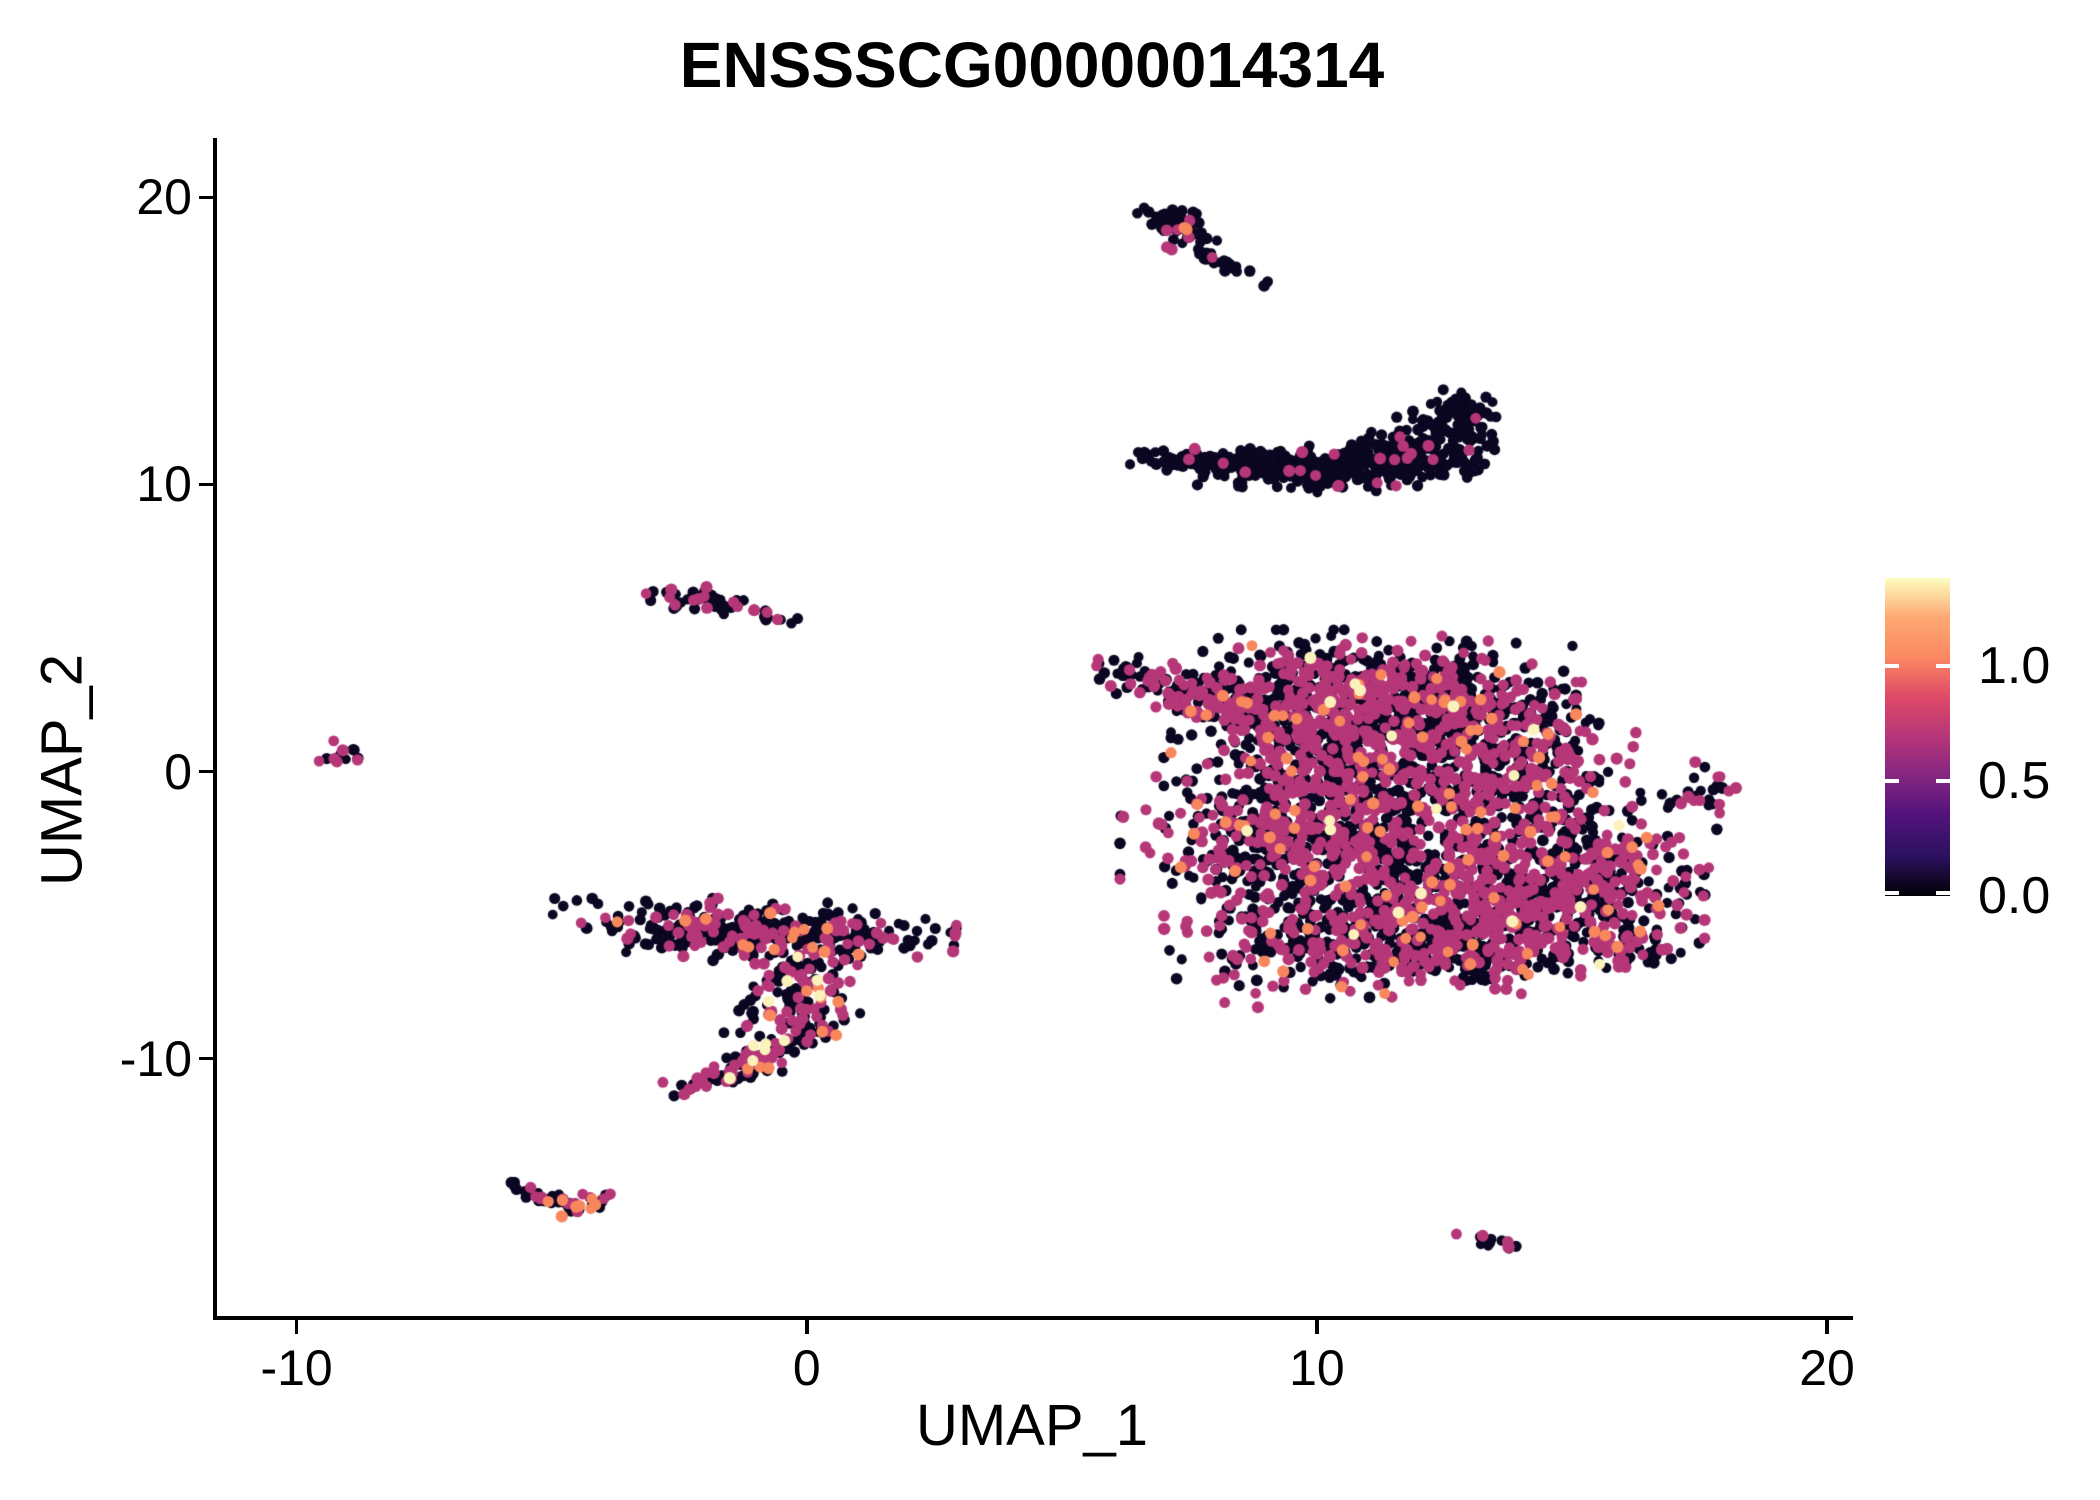 The width and height of the screenshot is (2100, 1500). Describe the element at coordinates (2014, 665) in the screenshot. I see `colorbar-tick-label: 1.0` at that location.